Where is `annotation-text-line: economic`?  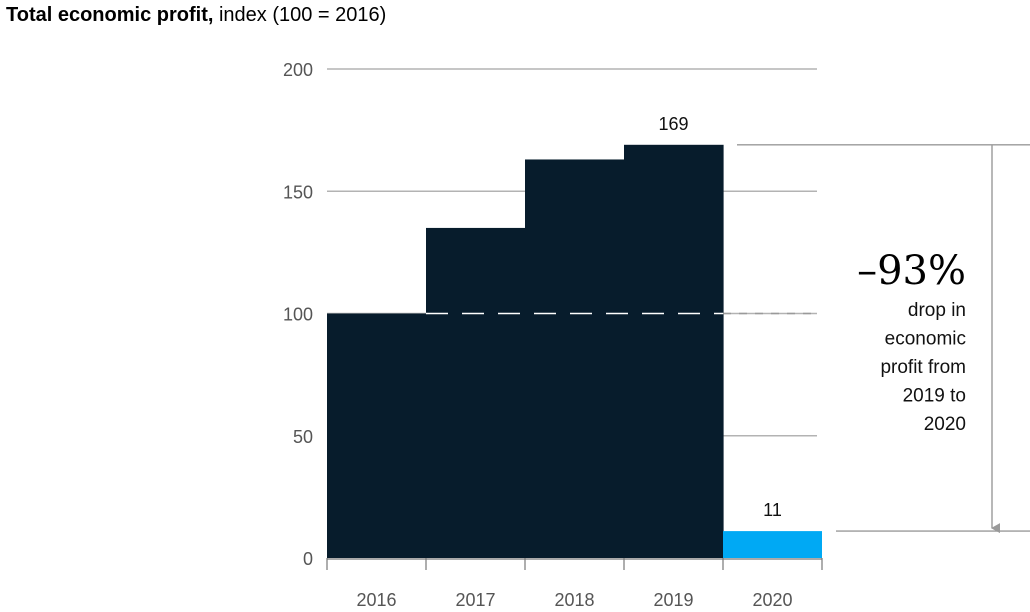 annotation-text-line: economic is located at coordinates (925, 339).